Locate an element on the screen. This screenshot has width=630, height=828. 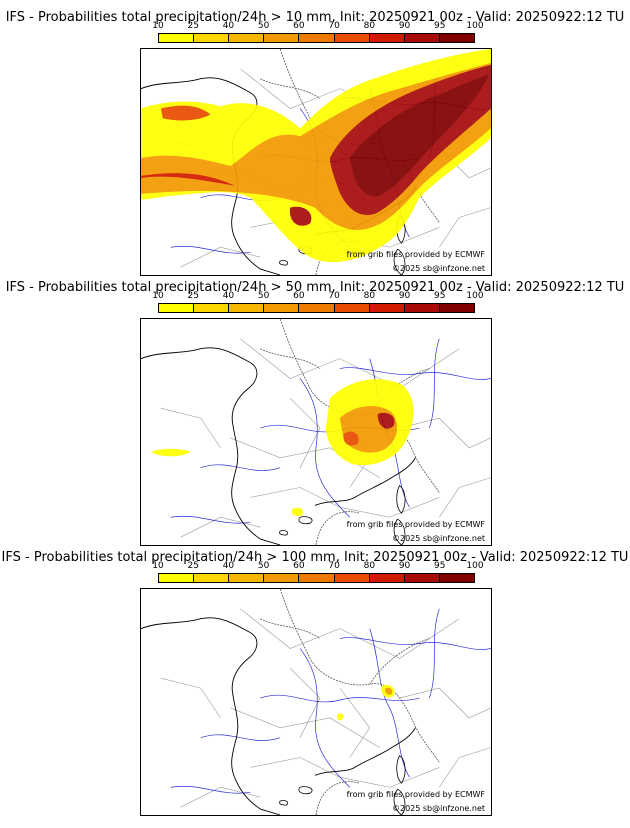
probability-area-max is located at coordinates (419, 135).